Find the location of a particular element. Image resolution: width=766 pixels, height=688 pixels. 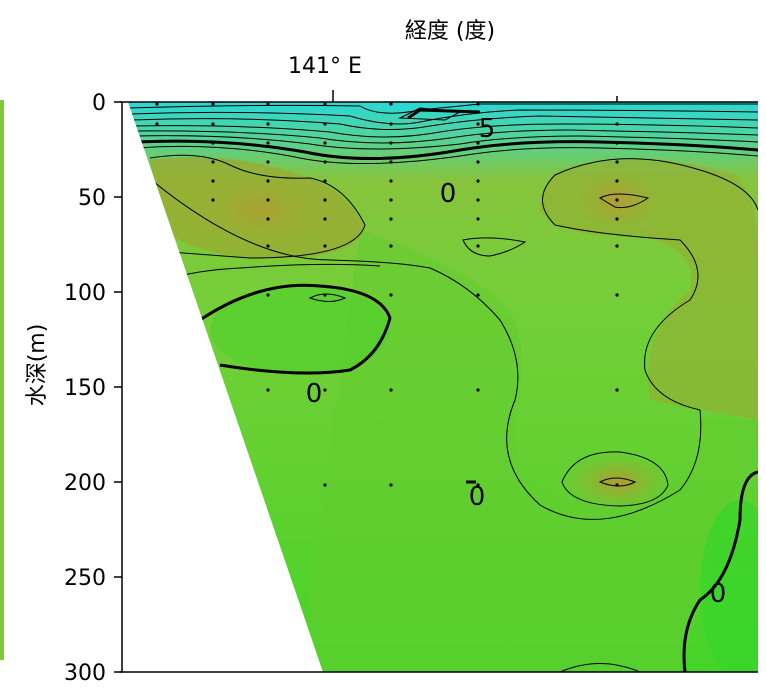

y-tick-label: 150 is located at coordinates (85, 388).